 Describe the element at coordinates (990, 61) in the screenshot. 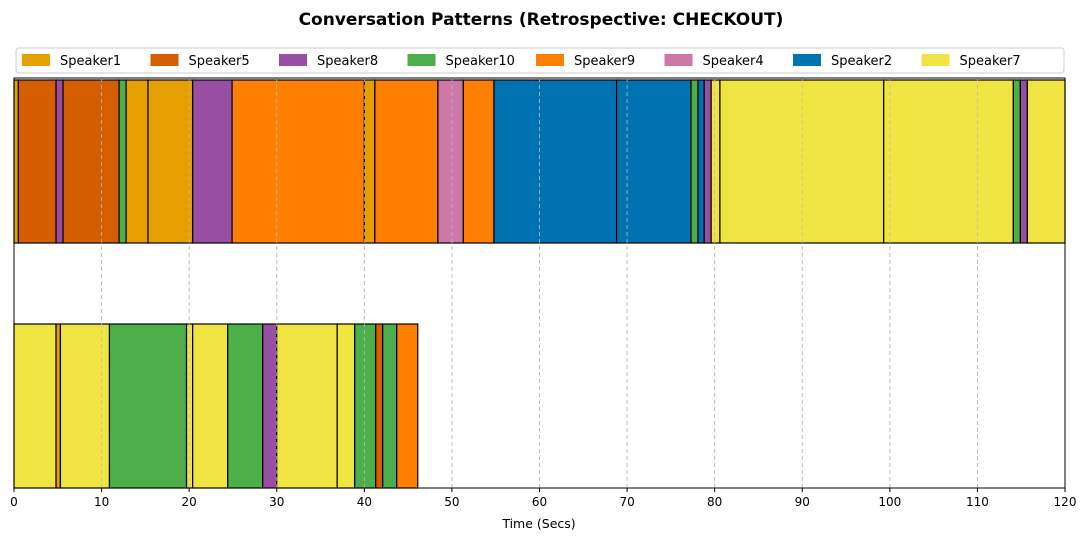

I see `legend-label: Speaker7` at that location.